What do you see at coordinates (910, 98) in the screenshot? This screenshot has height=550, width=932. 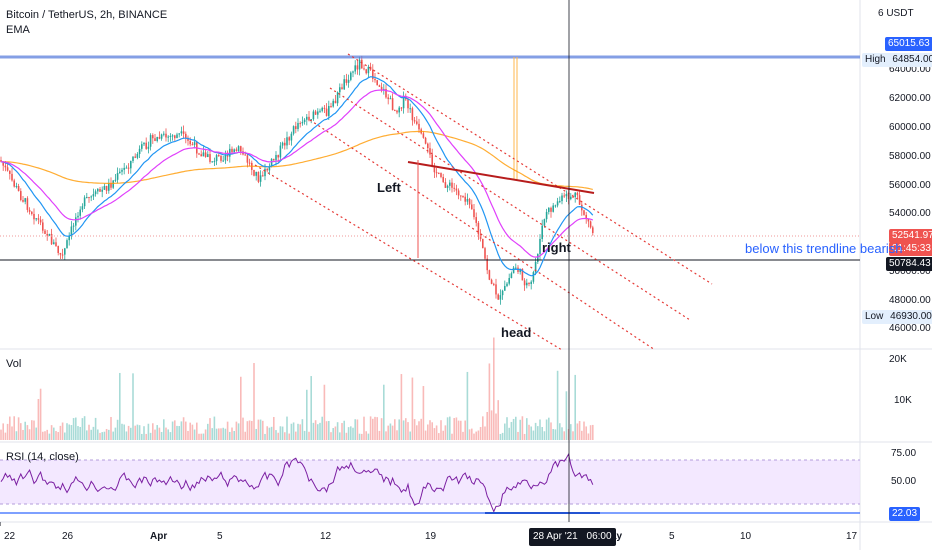 I see `price-tick-label: 62000.00` at bounding box center [910, 98].